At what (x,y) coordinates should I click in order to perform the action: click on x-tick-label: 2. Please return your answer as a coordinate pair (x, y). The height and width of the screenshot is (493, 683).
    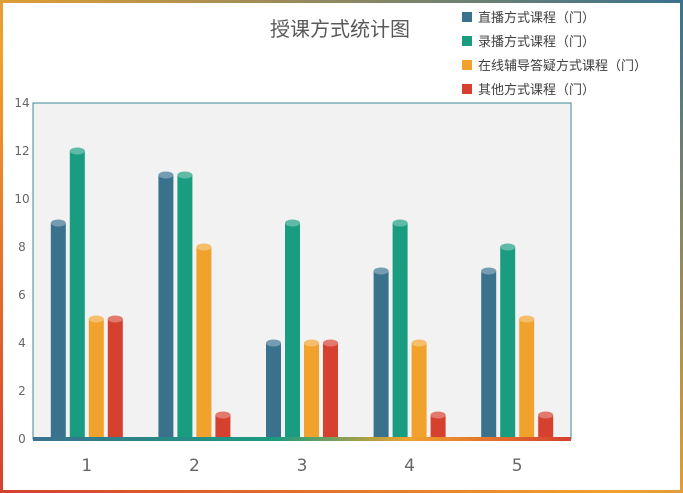
    Looking at the image, I should click on (194, 466).